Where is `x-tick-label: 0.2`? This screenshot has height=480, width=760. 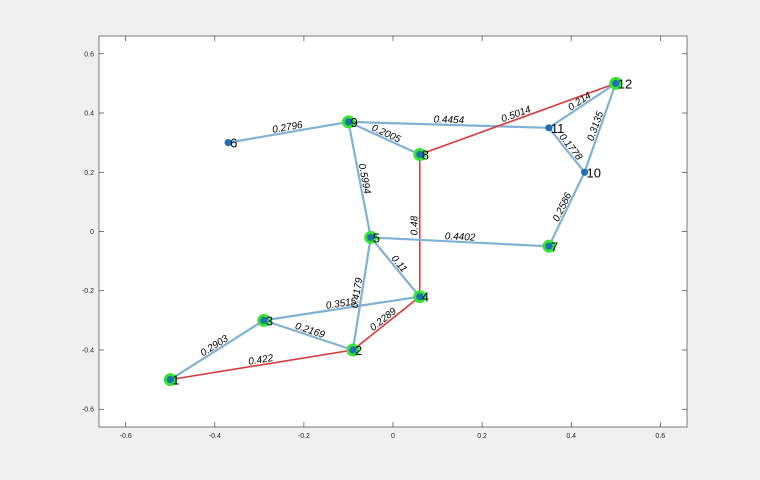
x-tick-label: 0.2 is located at coordinates (482, 436).